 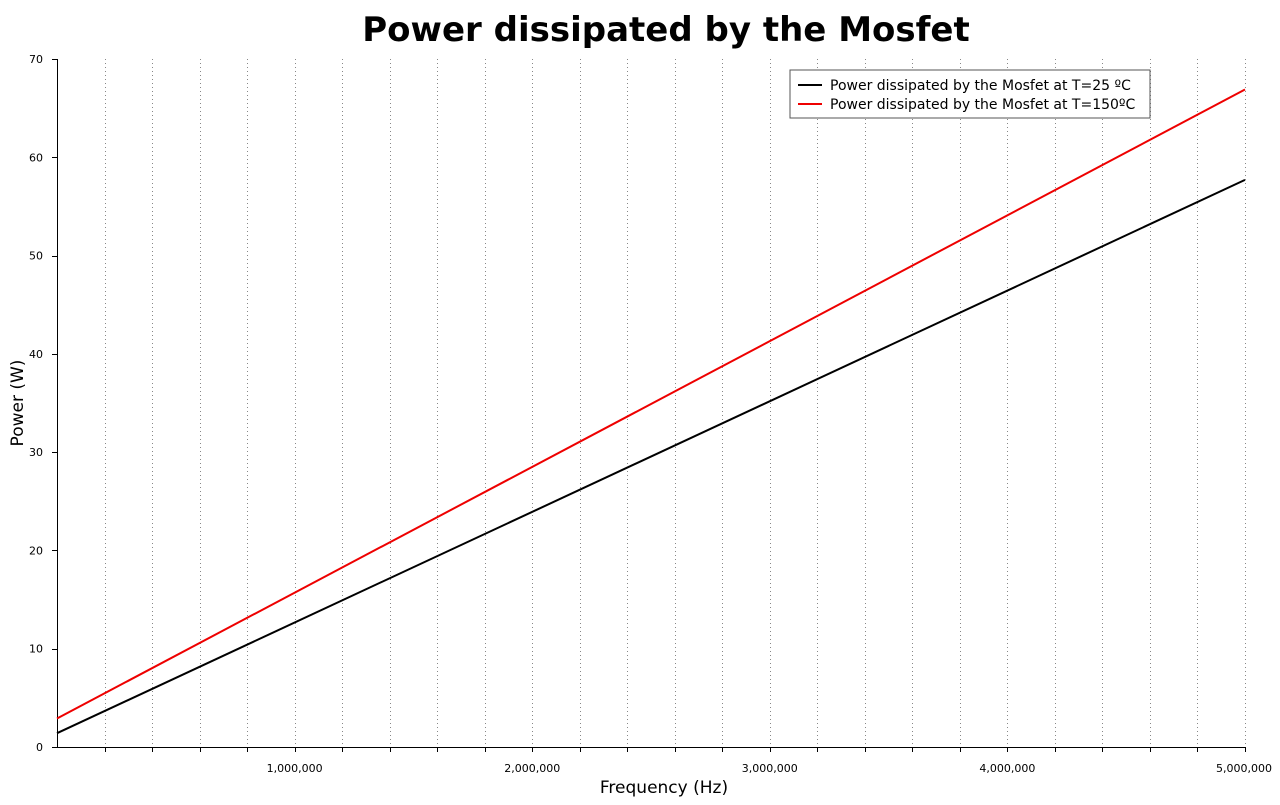 What do you see at coordinates (665, 30) in the screenshot?
I see `chart-title: Power dissipated by the Mosfet` at bounding box center [665, 30].